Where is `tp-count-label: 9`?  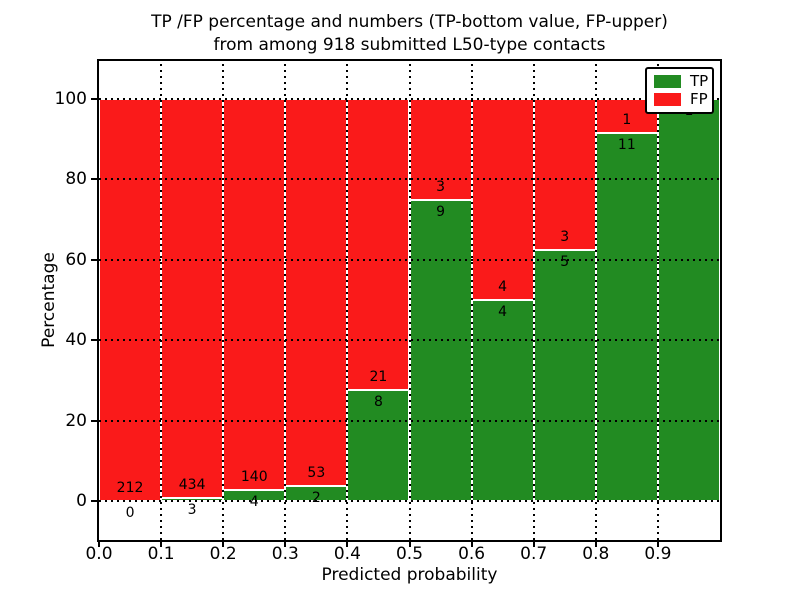 tp-count-label: 9 is located at coordinates (440, 211).